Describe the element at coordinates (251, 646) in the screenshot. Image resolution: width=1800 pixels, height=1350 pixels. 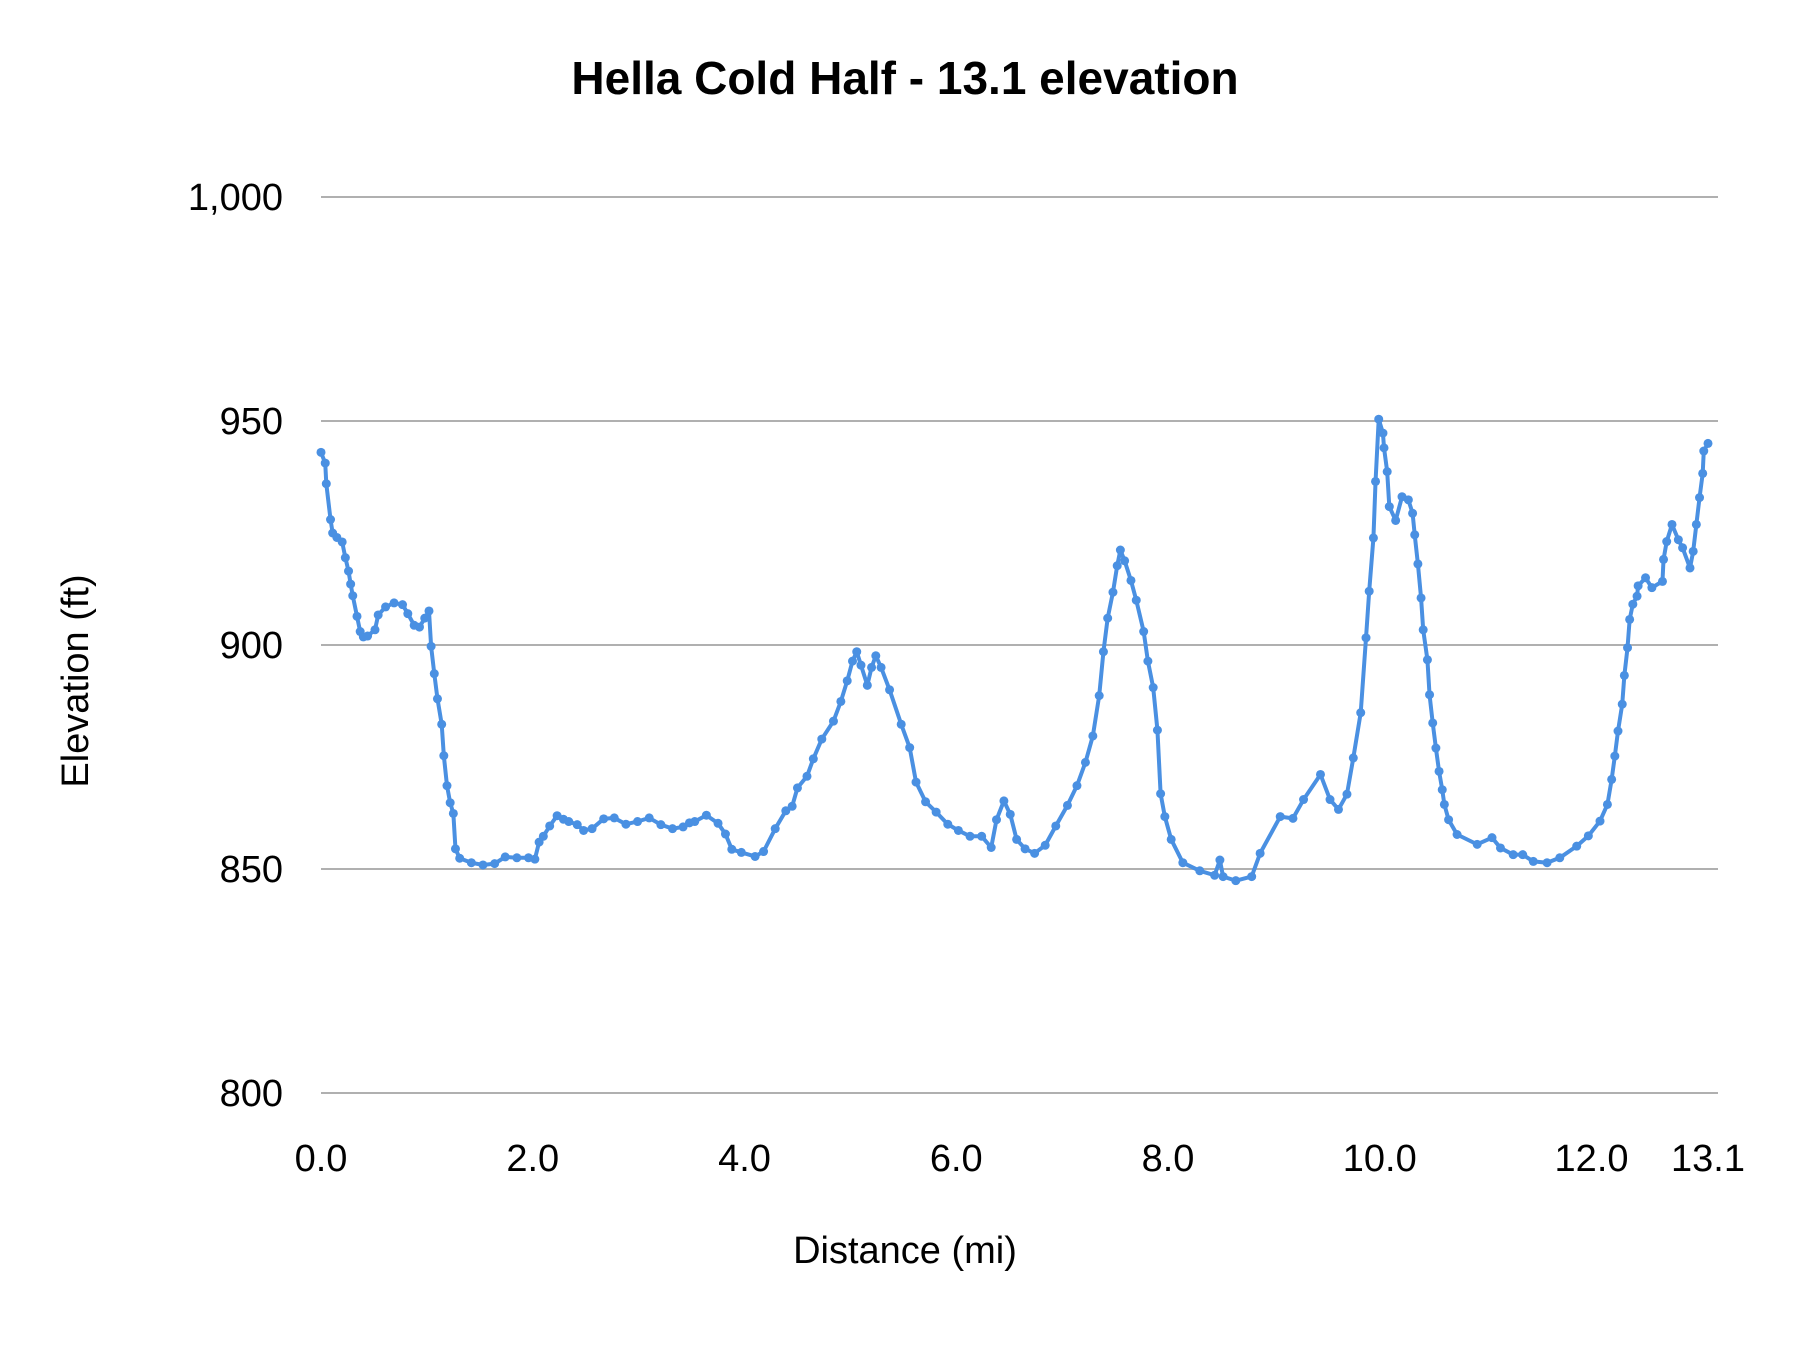
I see `y-tick-label: 900` at that location.